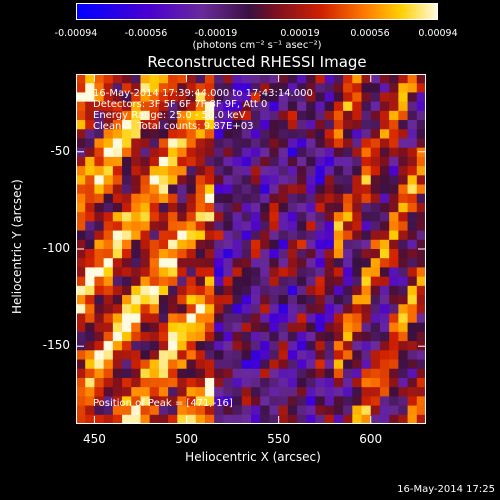  Describe the element at coordinates (279, 439) in the screenshot. I see `x-tick-label: 550` at that location.